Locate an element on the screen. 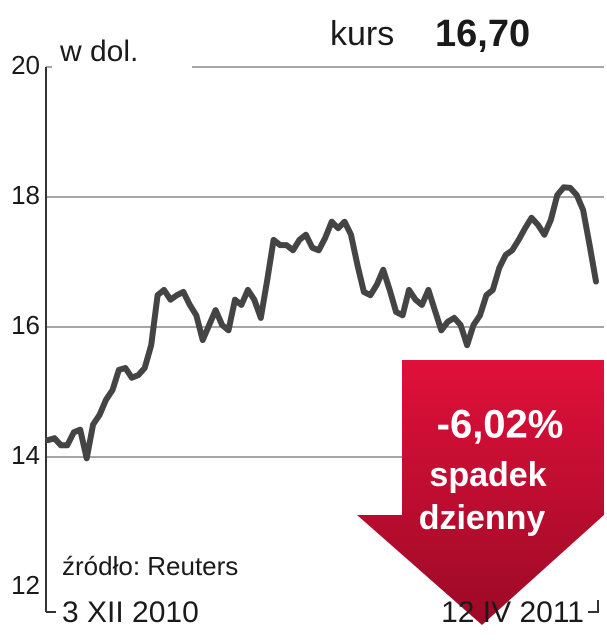 This screenshot has width=607, height=640. y-tick-label: 14 is located at coordinates (25, 455).